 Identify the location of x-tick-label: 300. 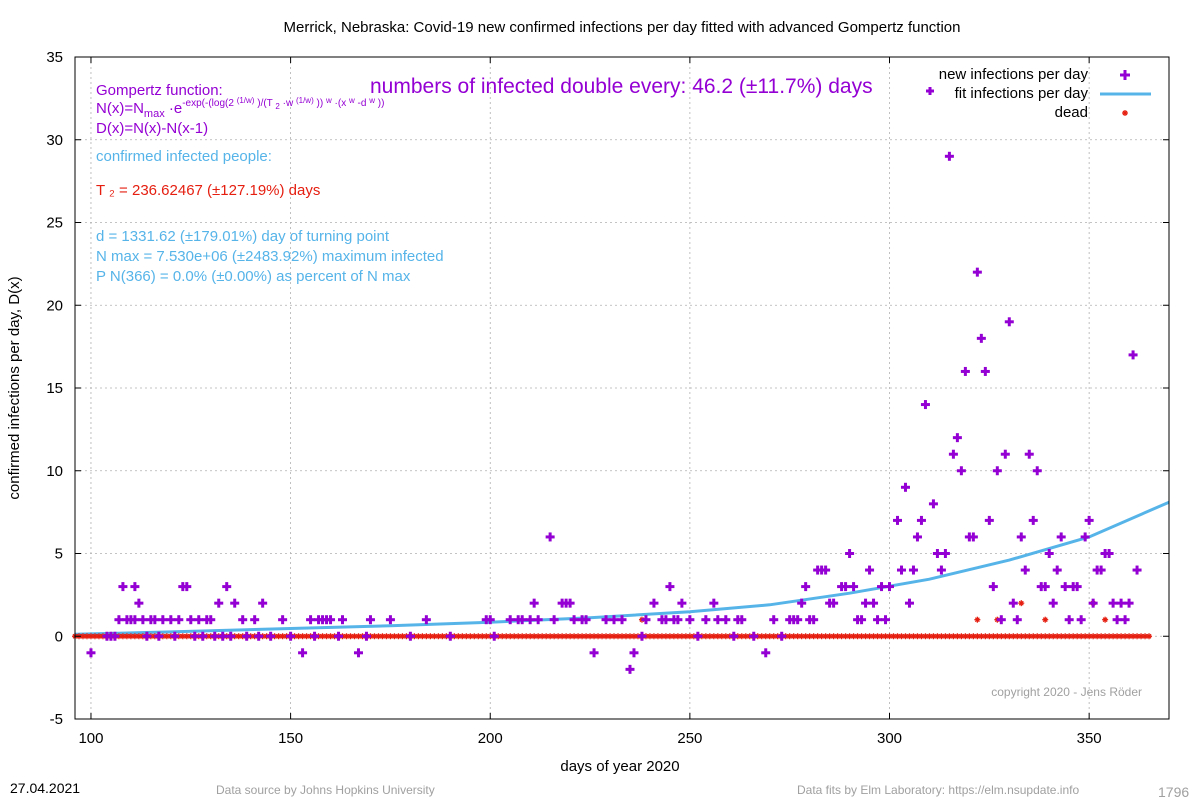
(889, 738).